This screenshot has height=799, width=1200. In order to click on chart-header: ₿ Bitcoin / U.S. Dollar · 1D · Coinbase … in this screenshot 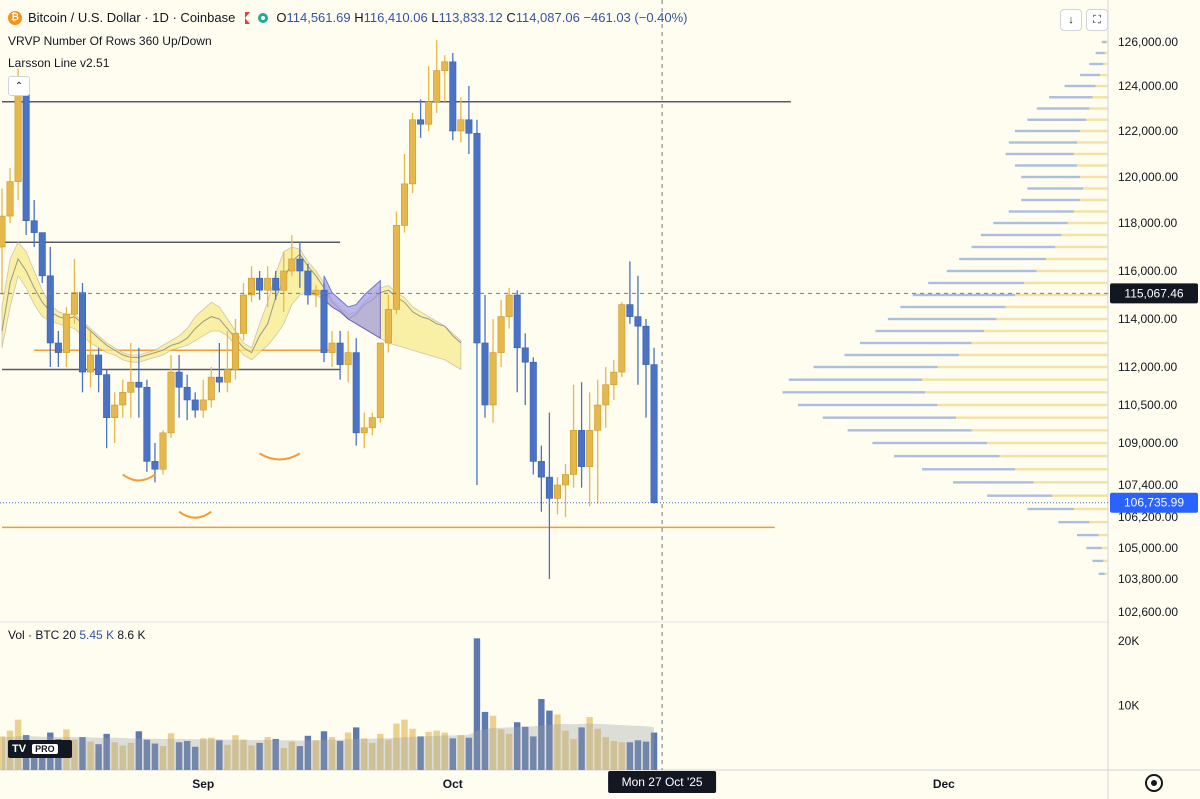, I will do `click(348, 17)`.